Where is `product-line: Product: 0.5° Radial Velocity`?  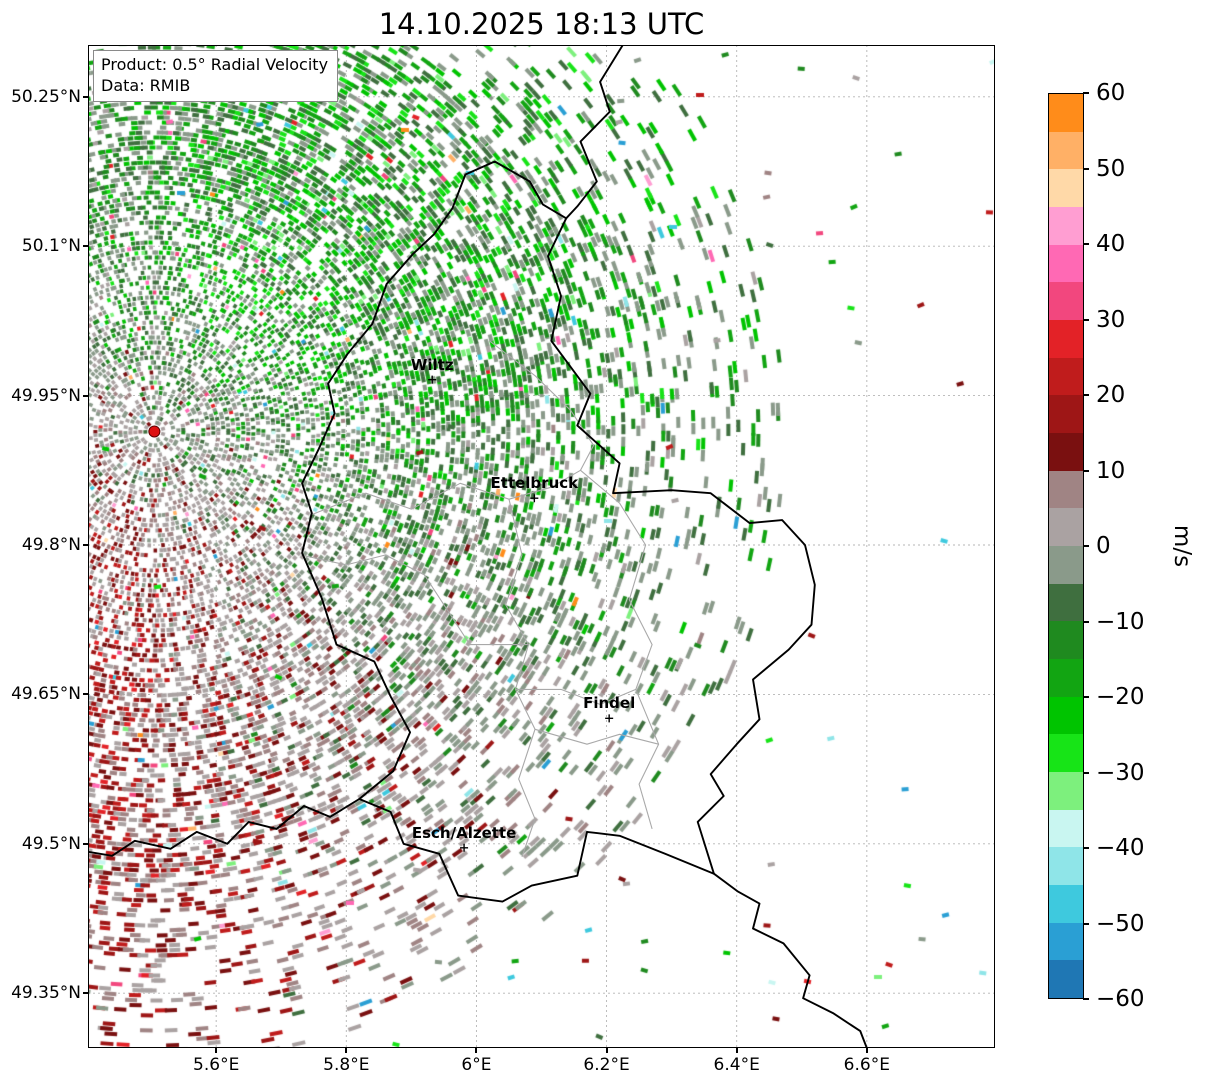 product-line: Product: 0.5° Radial Velocity is located at coordinates (215, 64).